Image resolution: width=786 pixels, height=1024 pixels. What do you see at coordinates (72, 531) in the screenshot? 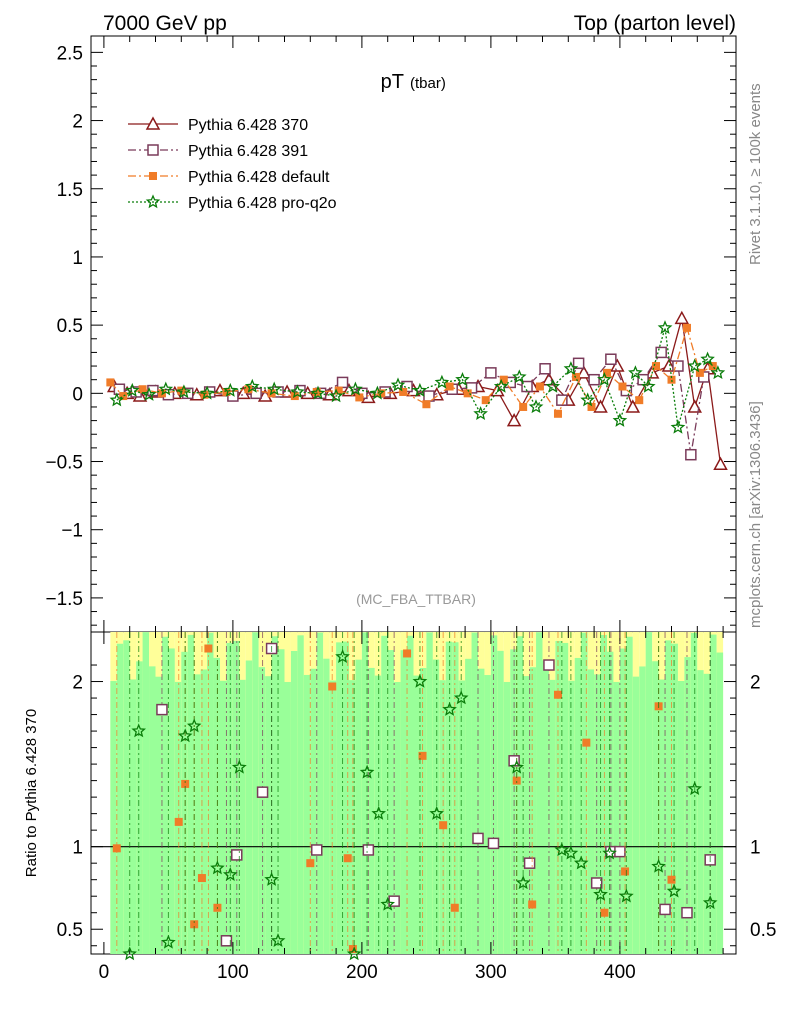
I see `y-tick-label: −1` at bounding box center [72, 531].